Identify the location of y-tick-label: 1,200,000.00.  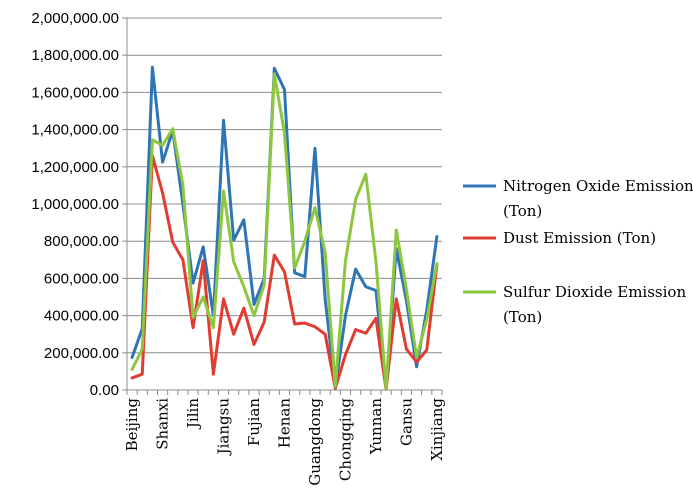
(75, 167).